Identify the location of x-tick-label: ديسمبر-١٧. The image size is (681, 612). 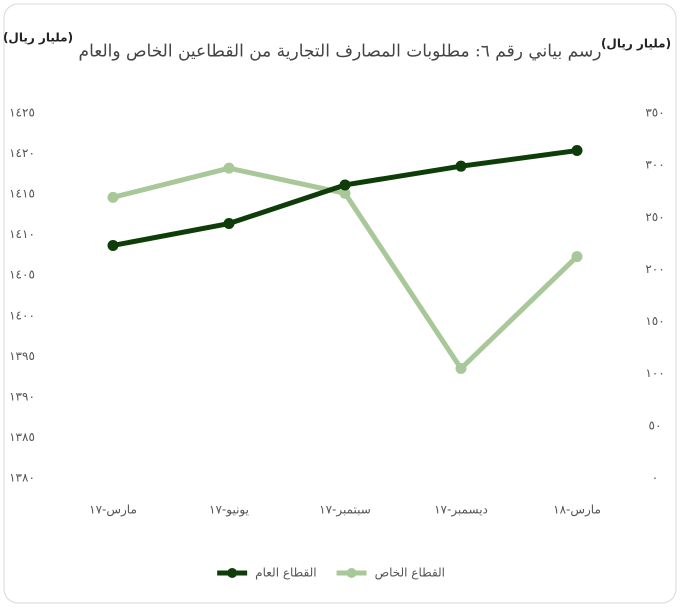
(461, 510).